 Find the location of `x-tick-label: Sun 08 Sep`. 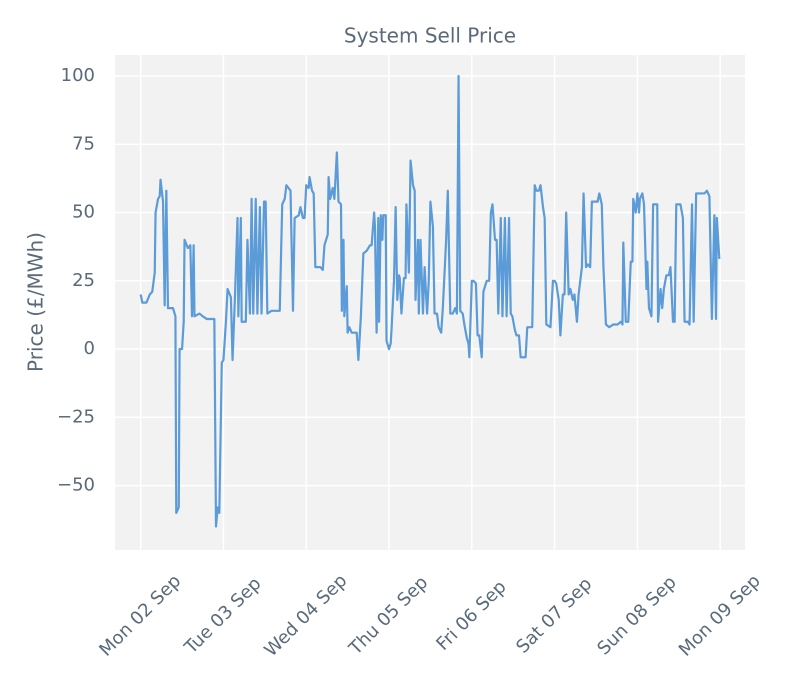

x-tick-label: Sun 08 Sep is located at coordinates (636, 615).